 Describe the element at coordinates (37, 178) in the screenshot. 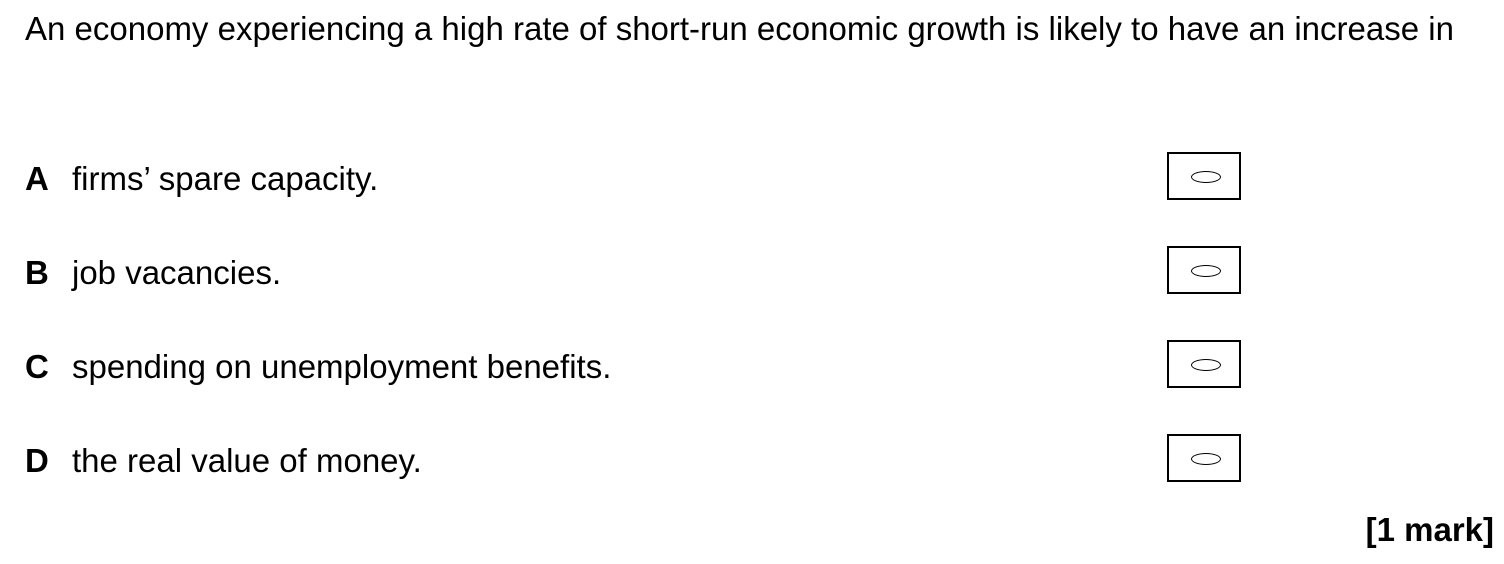

I see `option-letter: A` at that location.